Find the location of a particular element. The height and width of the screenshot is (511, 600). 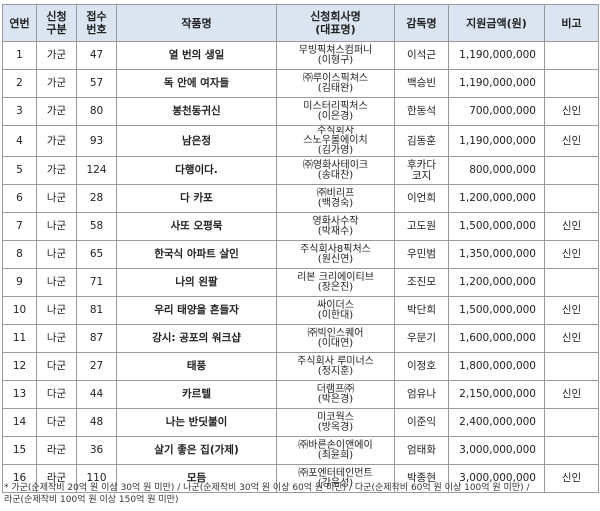

table-cell: 독 안에 여자들 is located at coordinates (196, 83).